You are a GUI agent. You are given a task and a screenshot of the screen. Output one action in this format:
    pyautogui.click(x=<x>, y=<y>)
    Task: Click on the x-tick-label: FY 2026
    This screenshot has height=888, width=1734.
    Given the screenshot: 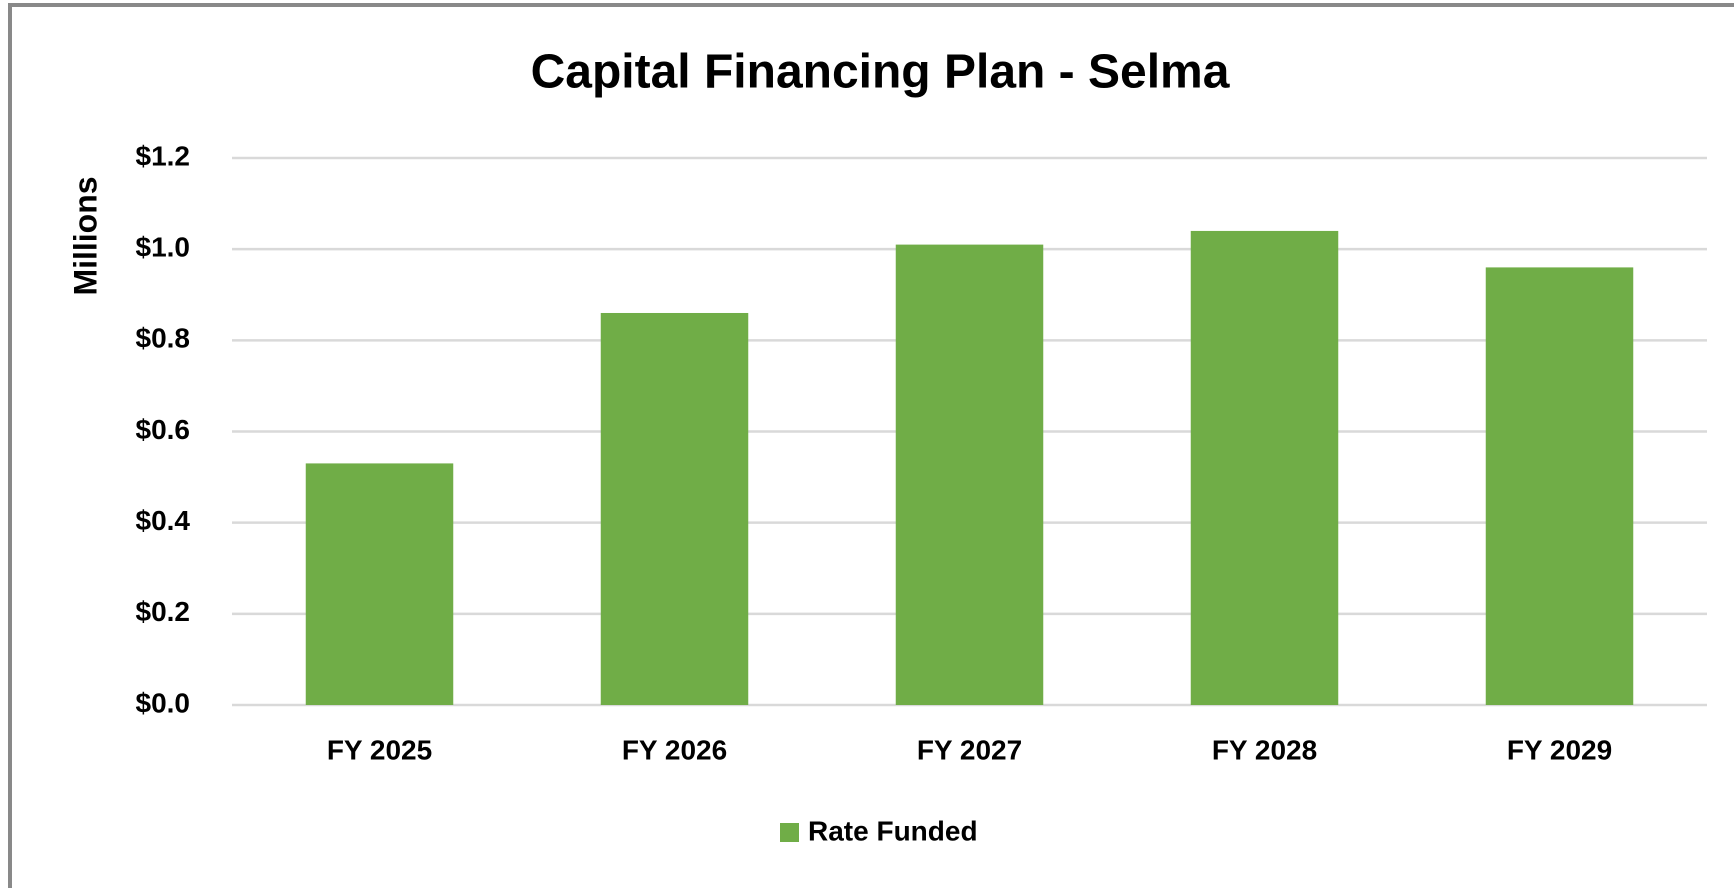 What is the action you would take?
    pyautogui.click(x=674, y=749)
    